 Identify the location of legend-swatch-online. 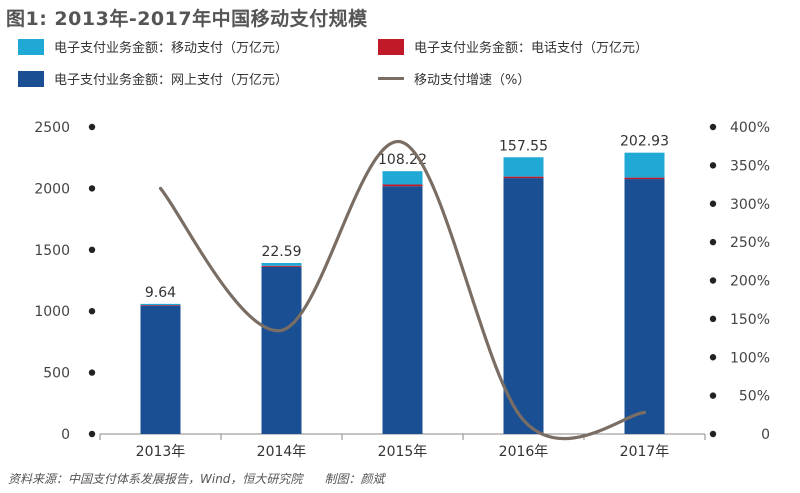
(31, 78).